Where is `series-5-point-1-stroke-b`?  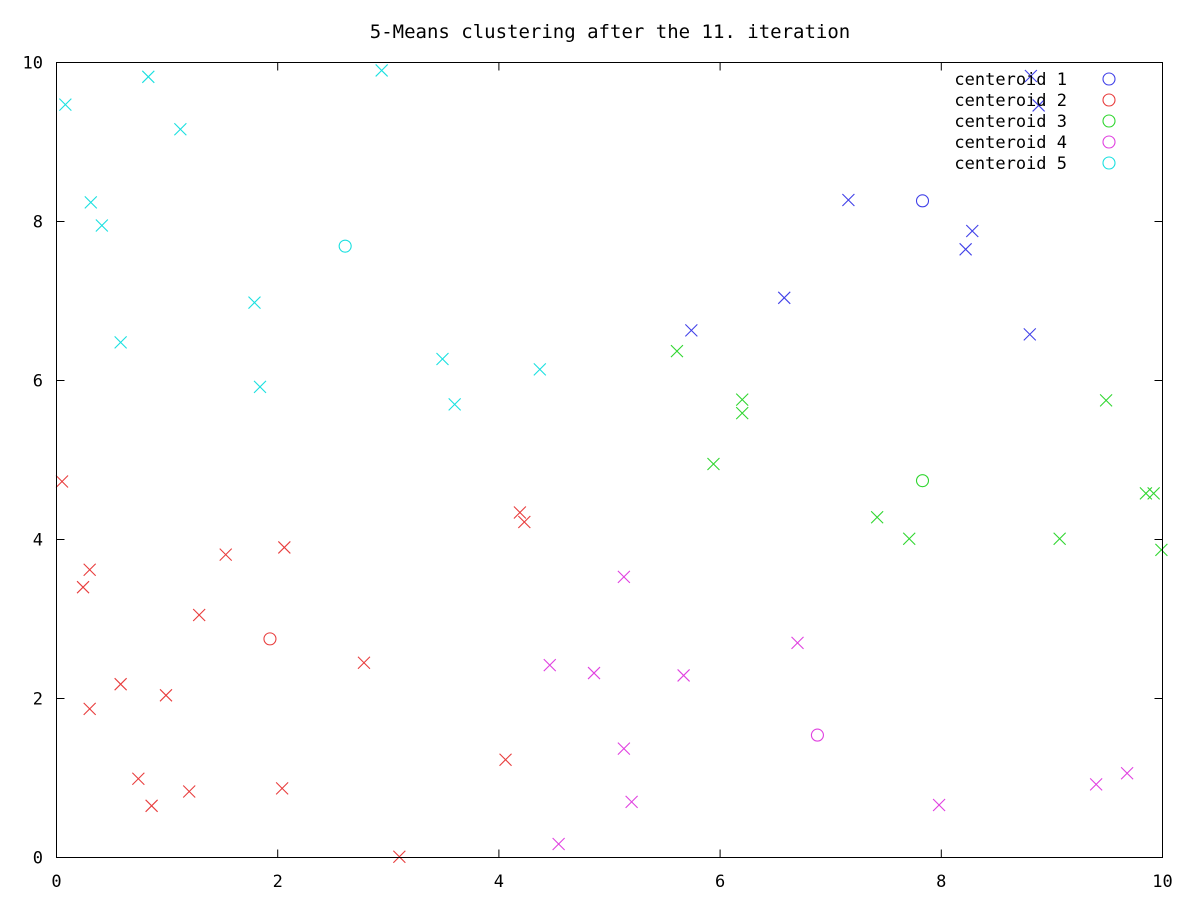
series-5-point-1-stroke-b is located at coordinates (65, 105).